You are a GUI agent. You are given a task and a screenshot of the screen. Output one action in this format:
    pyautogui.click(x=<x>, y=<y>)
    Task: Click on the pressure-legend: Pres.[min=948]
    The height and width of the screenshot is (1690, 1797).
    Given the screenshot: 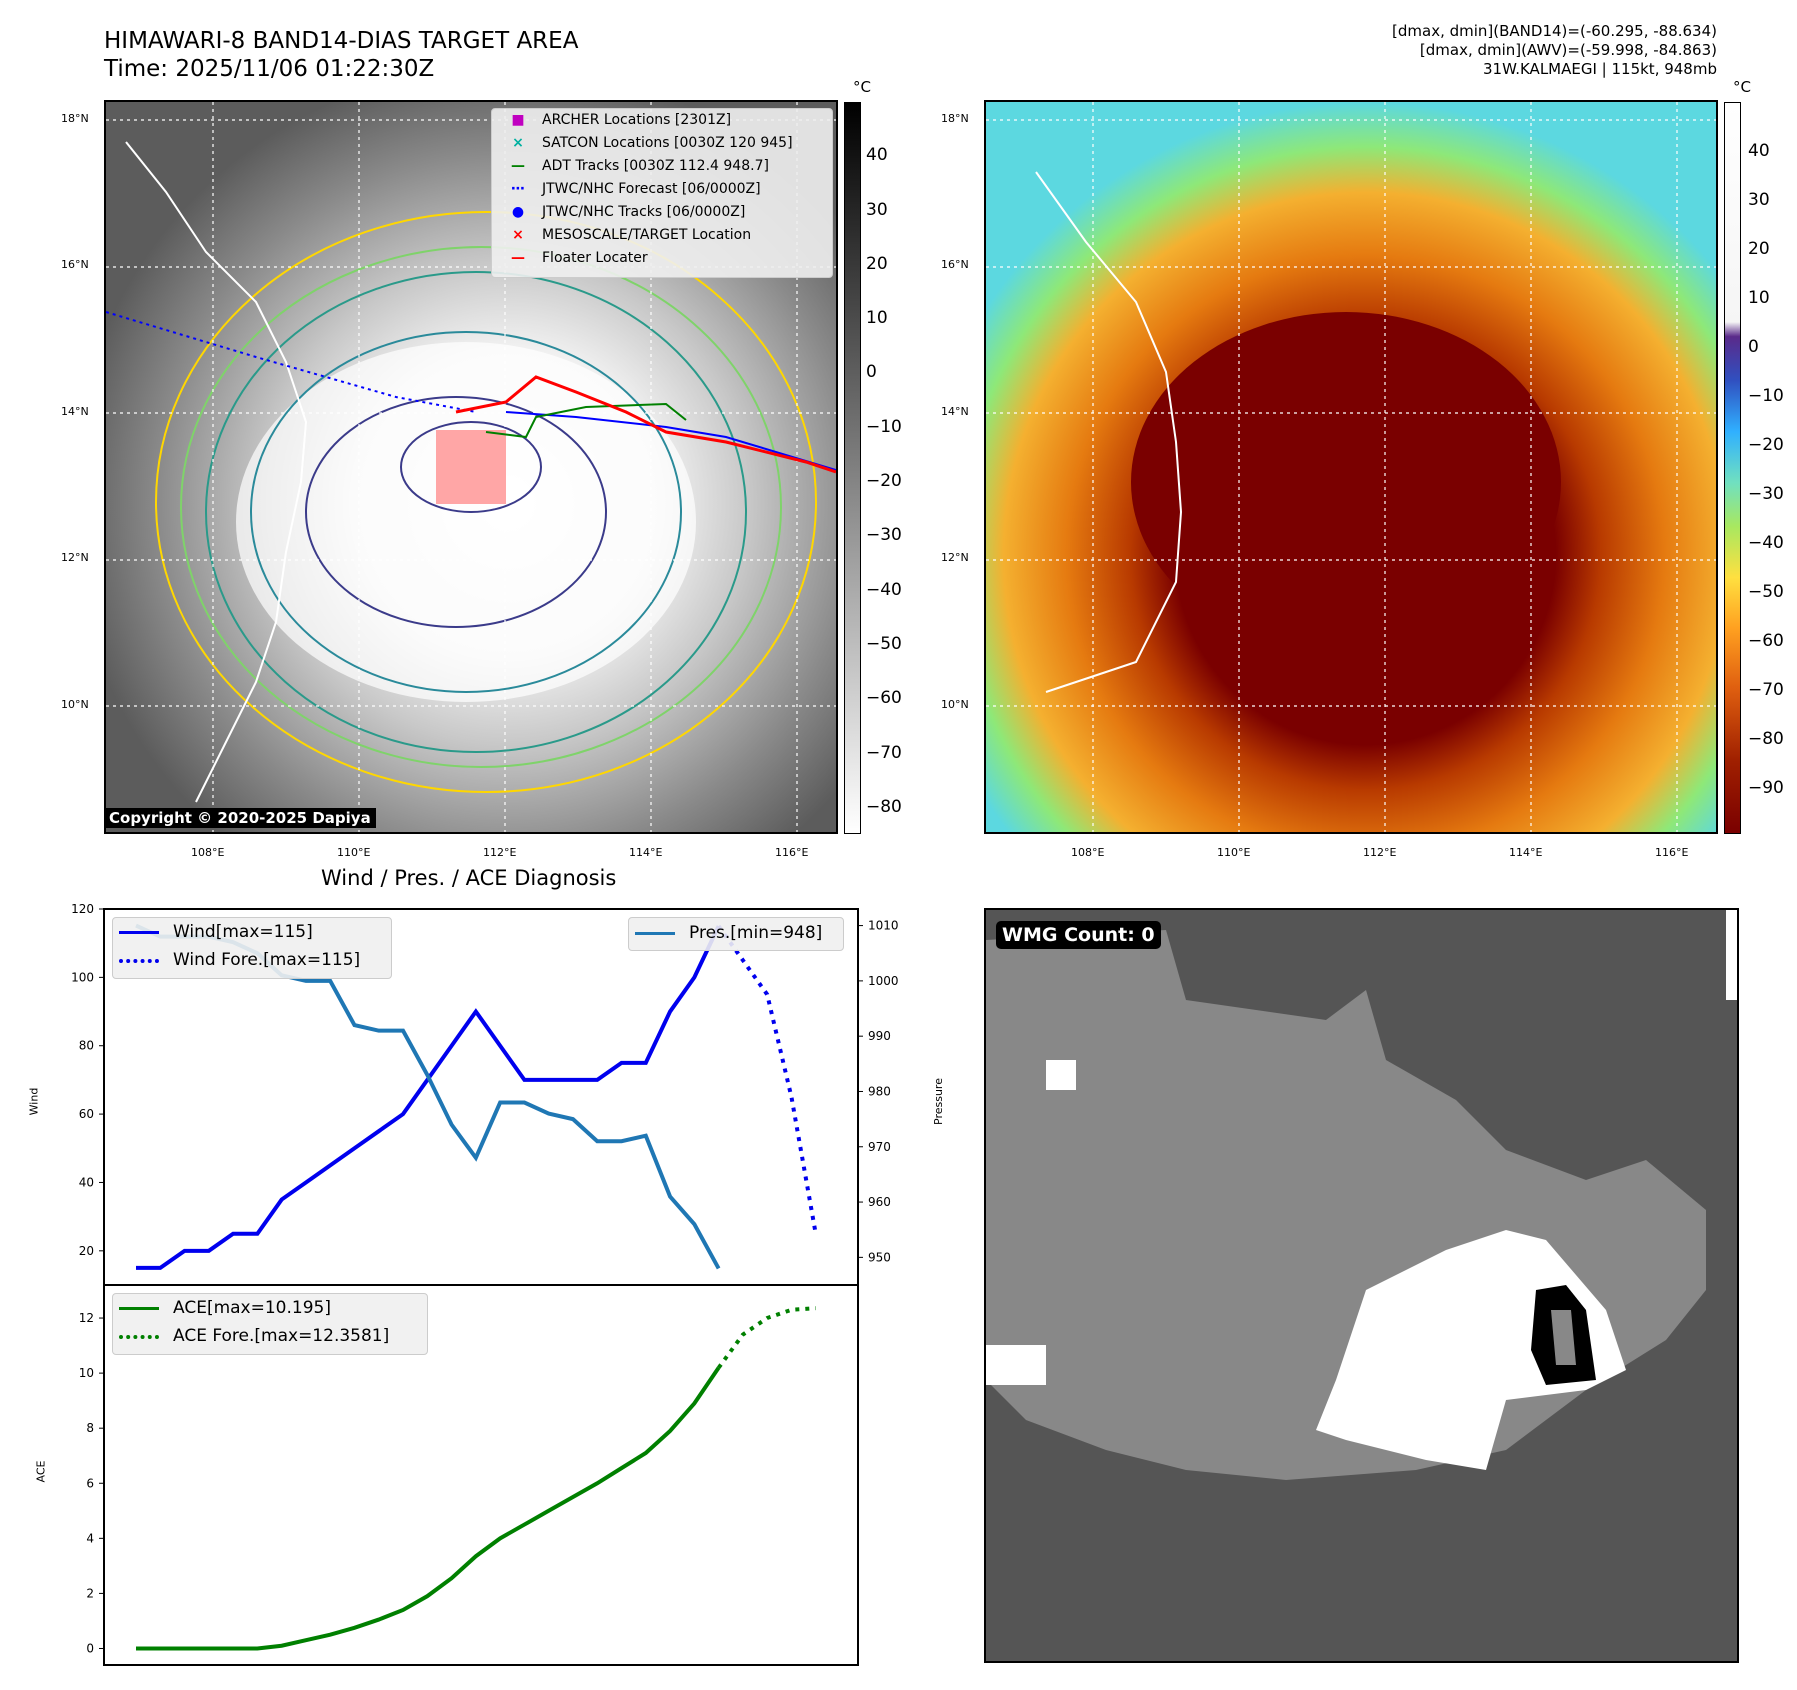 What is the action you would take?
    pyautogui.click(x=736, y=934)
    